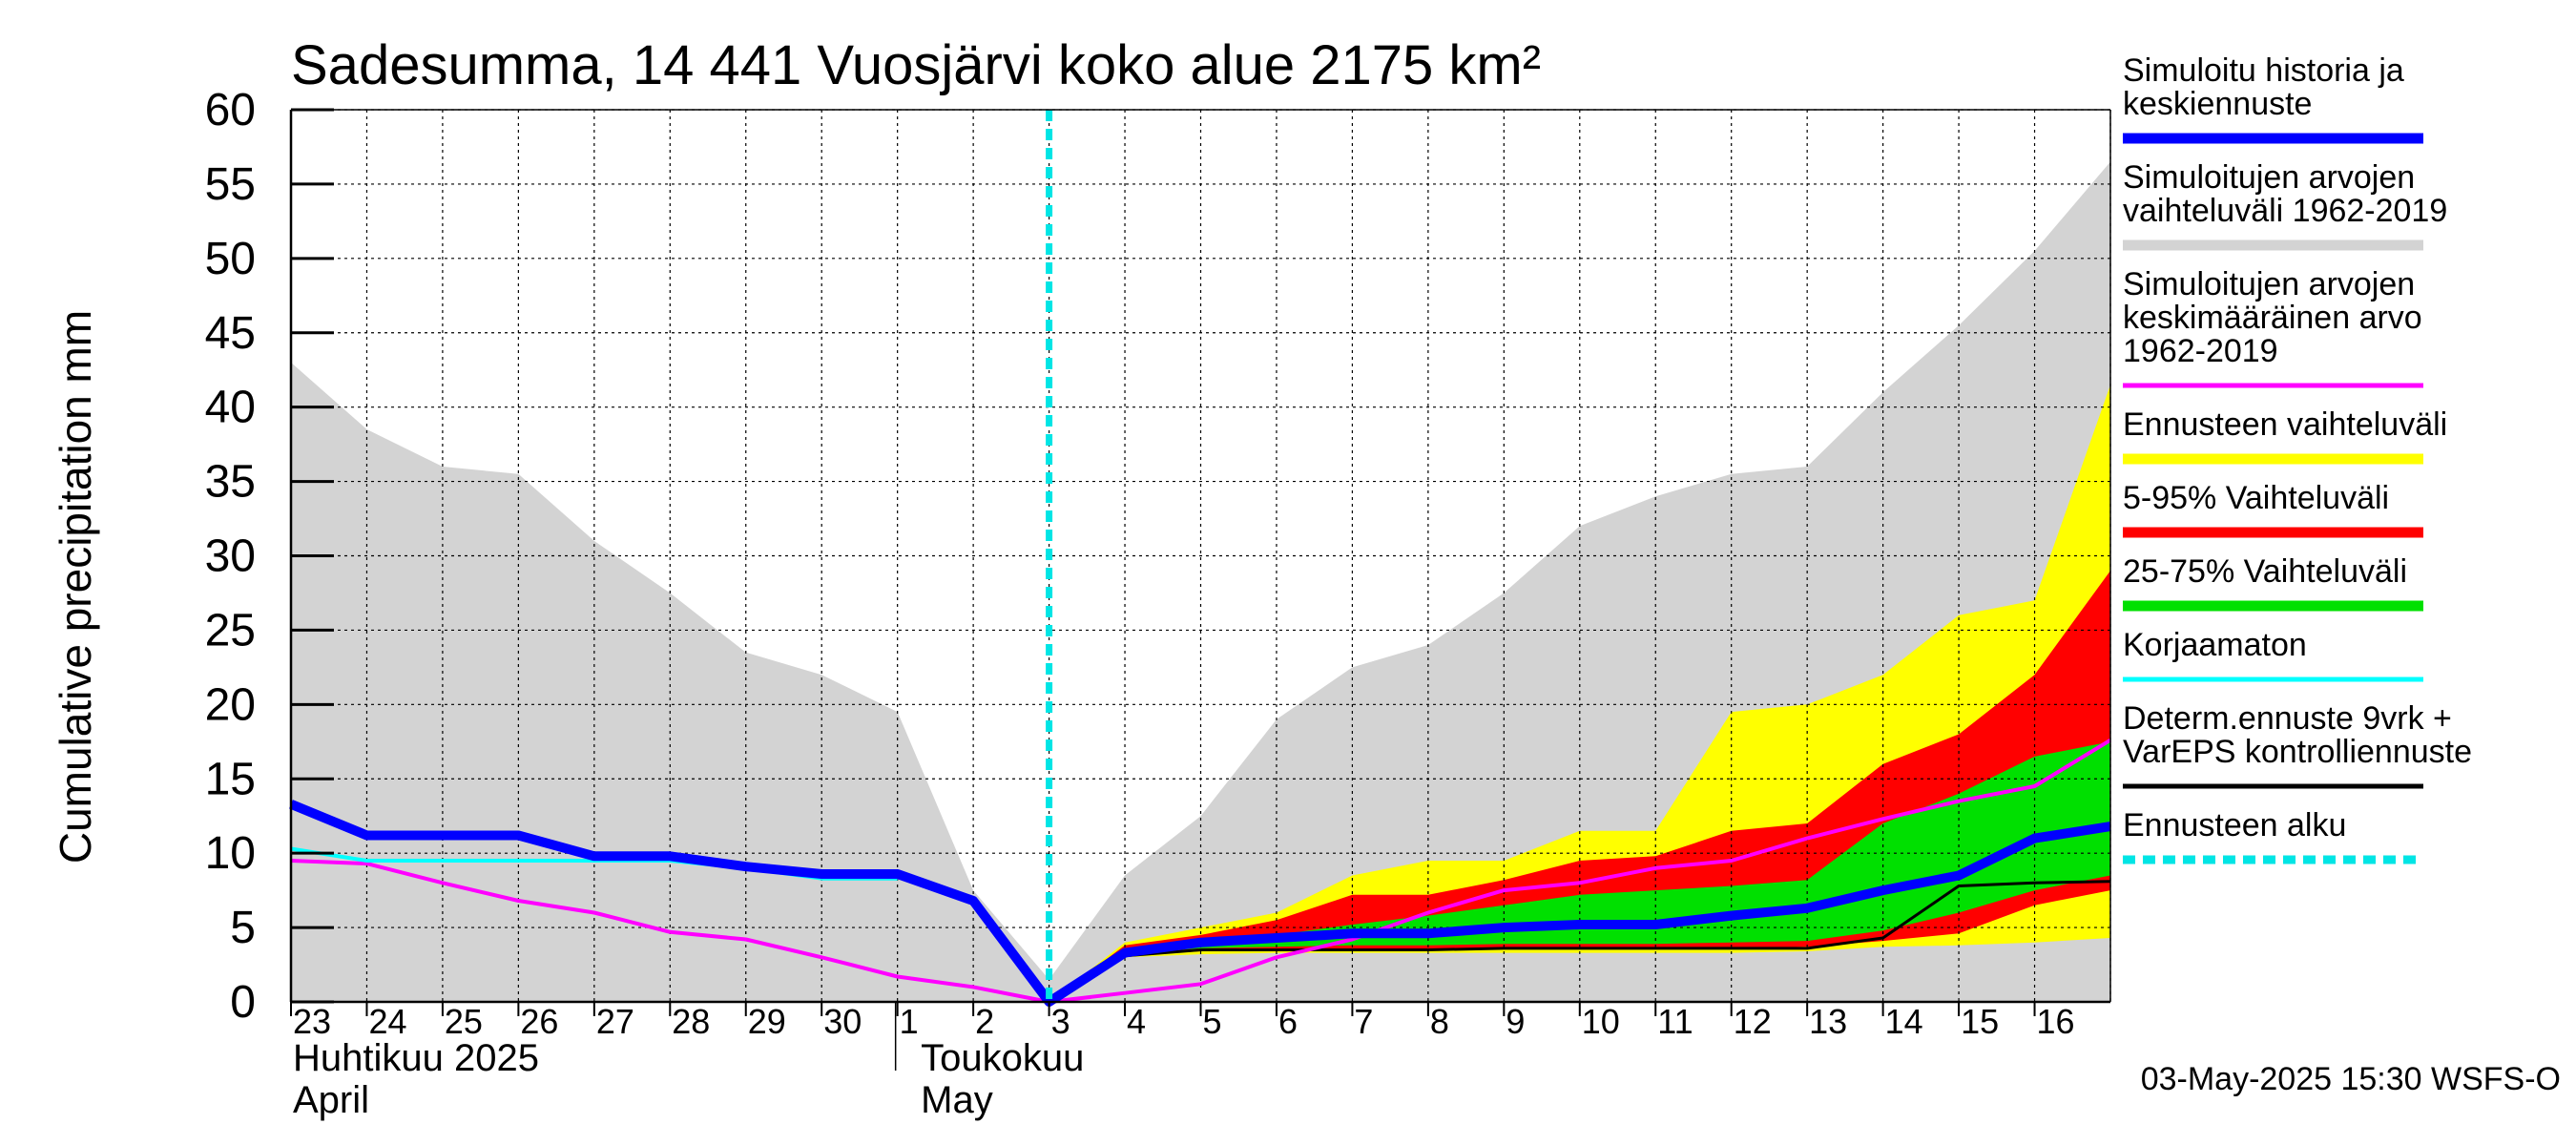 This screenshot has height=1145, width=2576. What do you see at coordinates (1601, 1022) in the screenshot?
I see `x-tick-label: 10` at bounding box center [1601, 1022].